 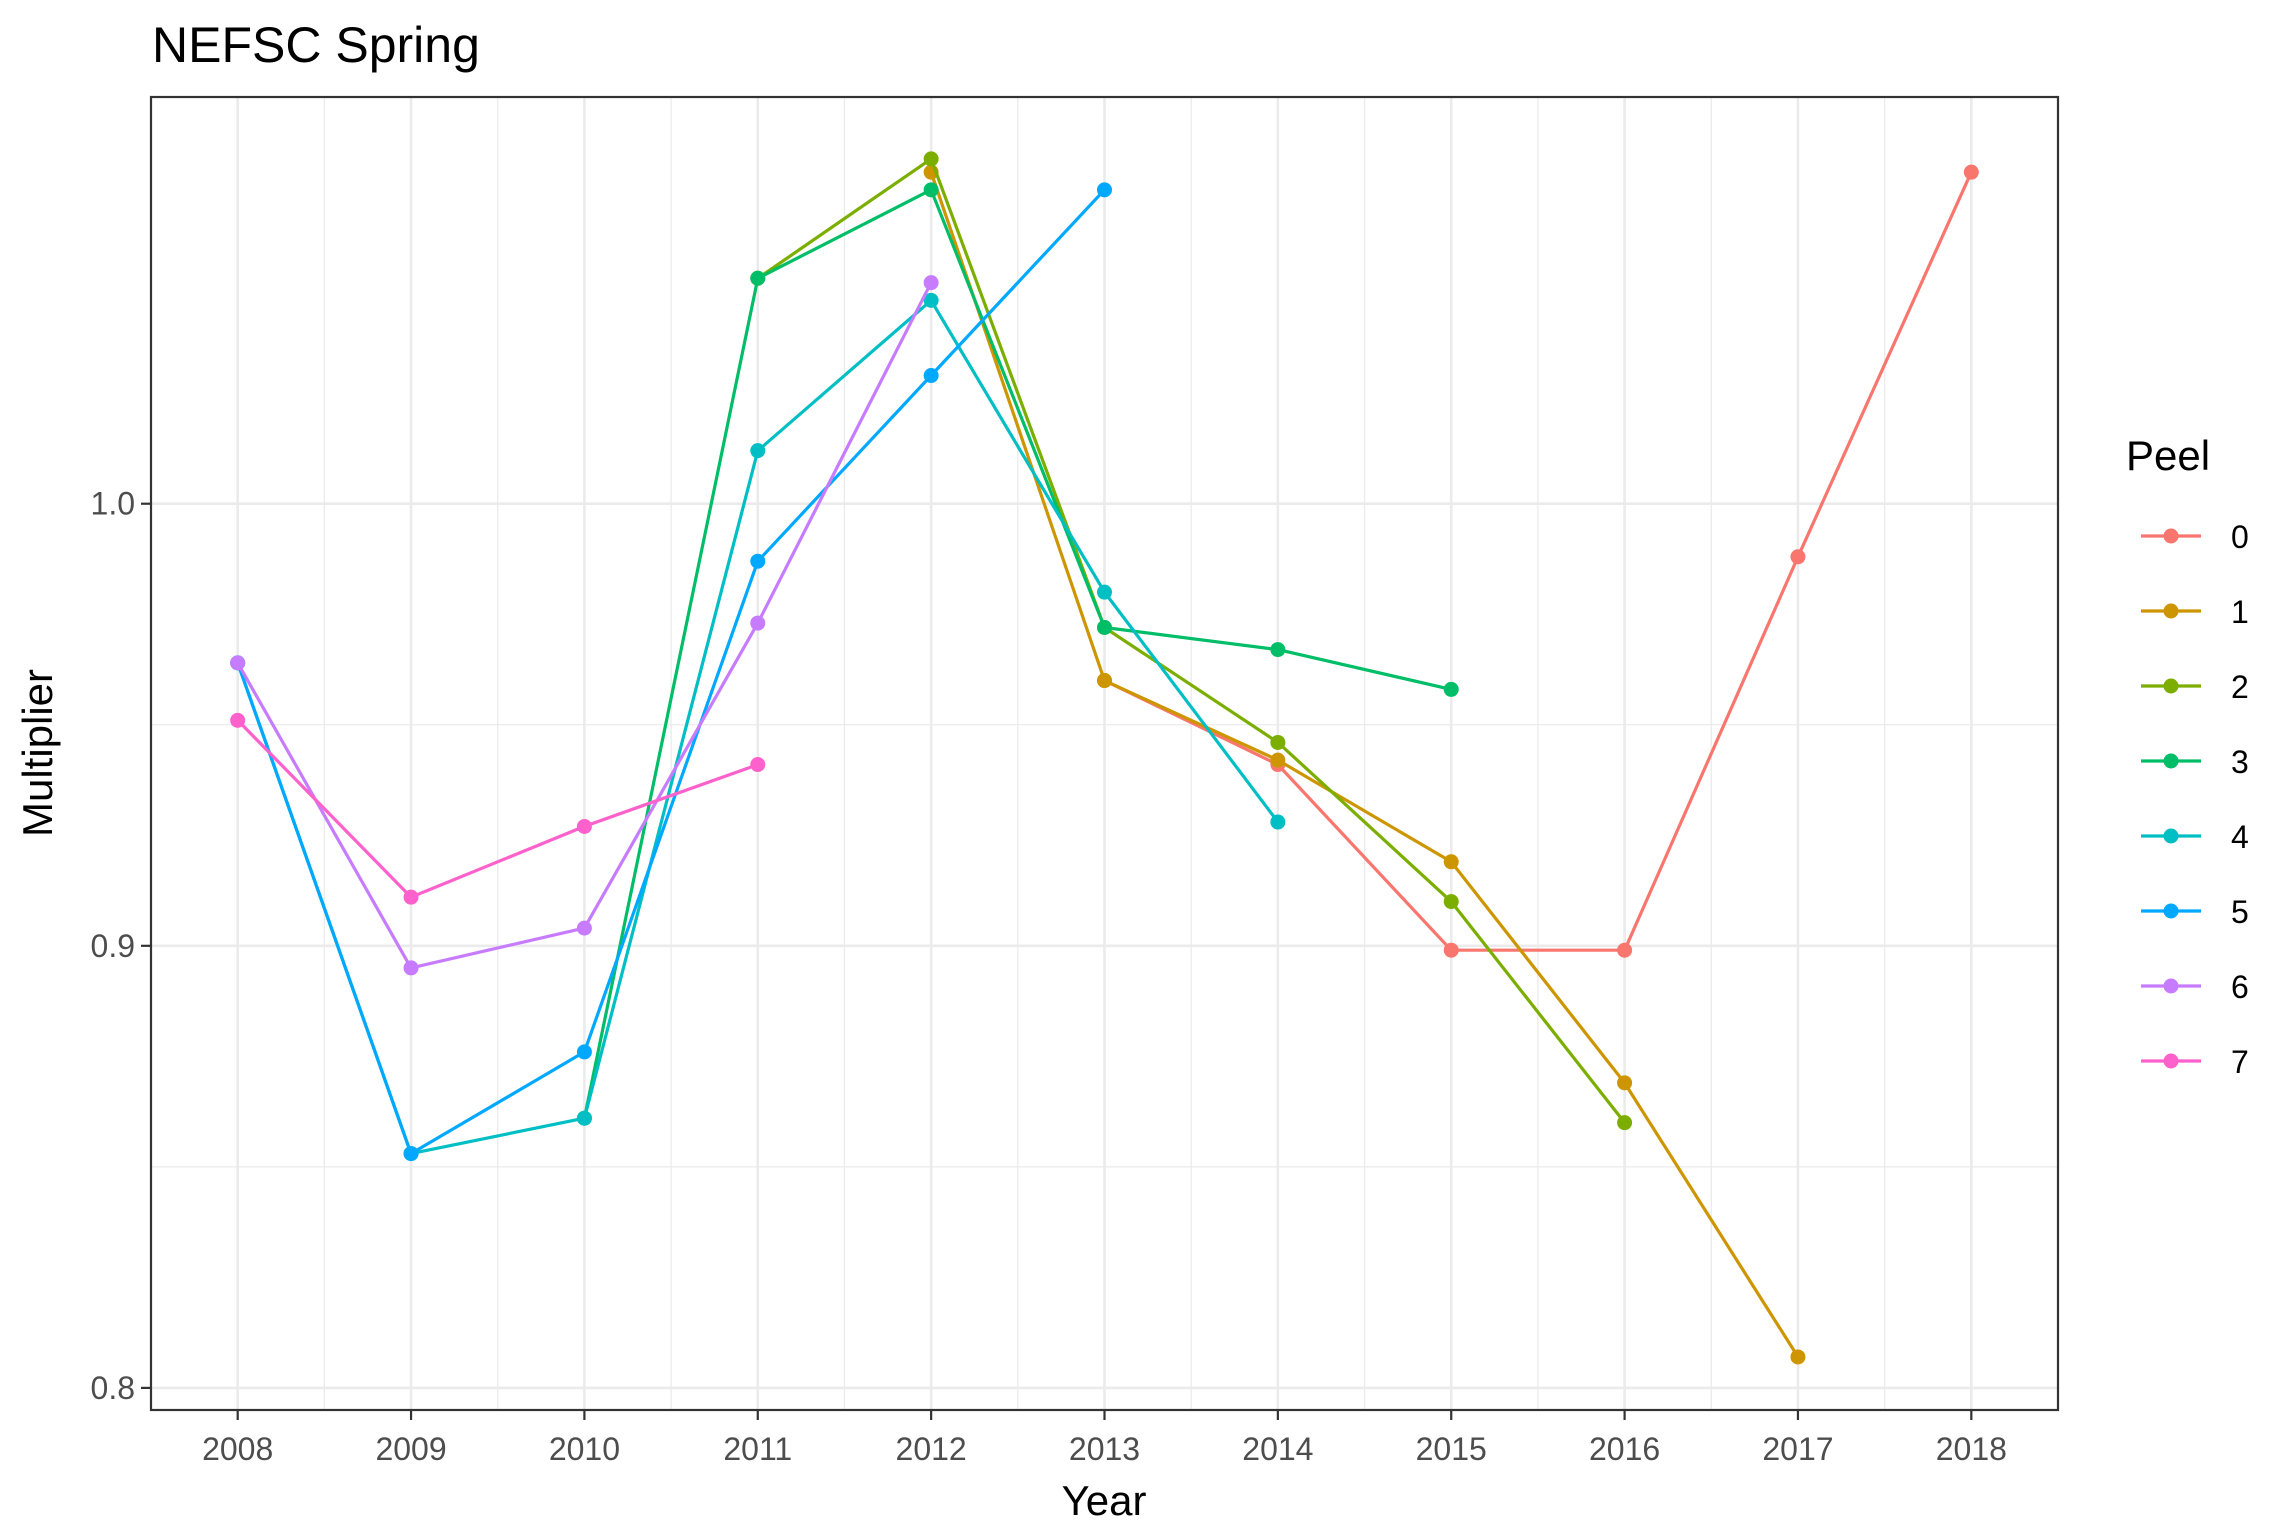 What do you see at coordinates (113, 1388) in the screenshot?
I see `y-tick-label: 0.8` at bounding box center [113, 1388].